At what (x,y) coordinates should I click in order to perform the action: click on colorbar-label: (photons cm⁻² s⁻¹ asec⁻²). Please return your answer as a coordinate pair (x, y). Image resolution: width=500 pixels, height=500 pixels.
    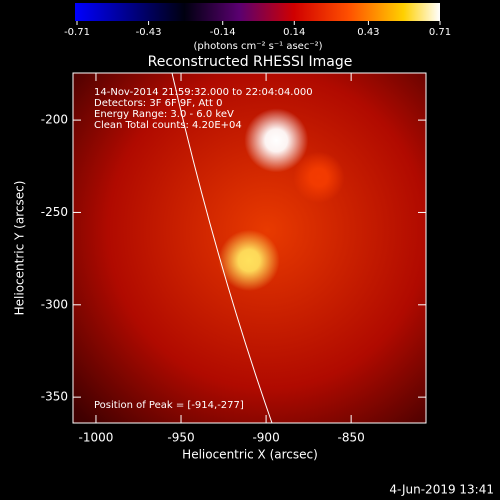
    Looking at the image, I should click on (257, 46).